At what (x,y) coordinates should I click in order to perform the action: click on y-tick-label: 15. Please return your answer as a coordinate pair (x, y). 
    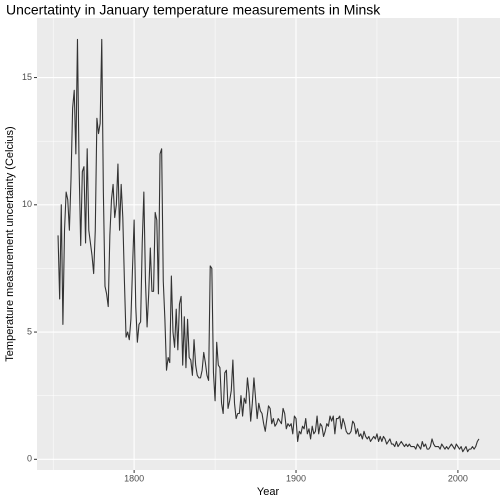
    Looking at the image, I should click on (27, 77).